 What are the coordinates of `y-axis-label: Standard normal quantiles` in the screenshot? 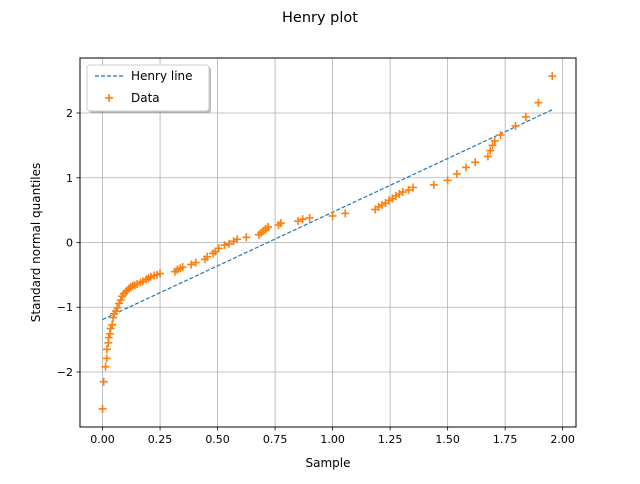 It's located at (36, 242).